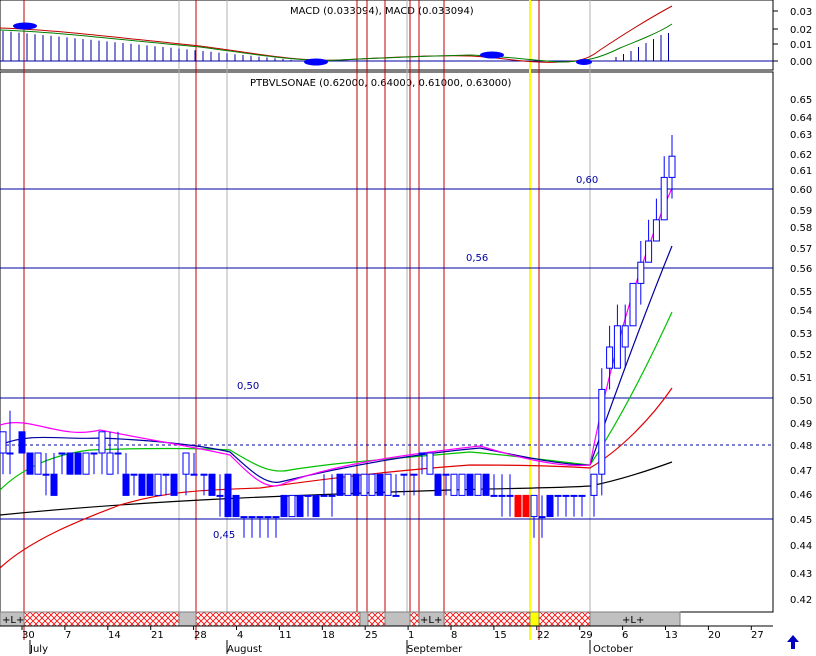  I want to click on timeline-segment, so click(187, 619).